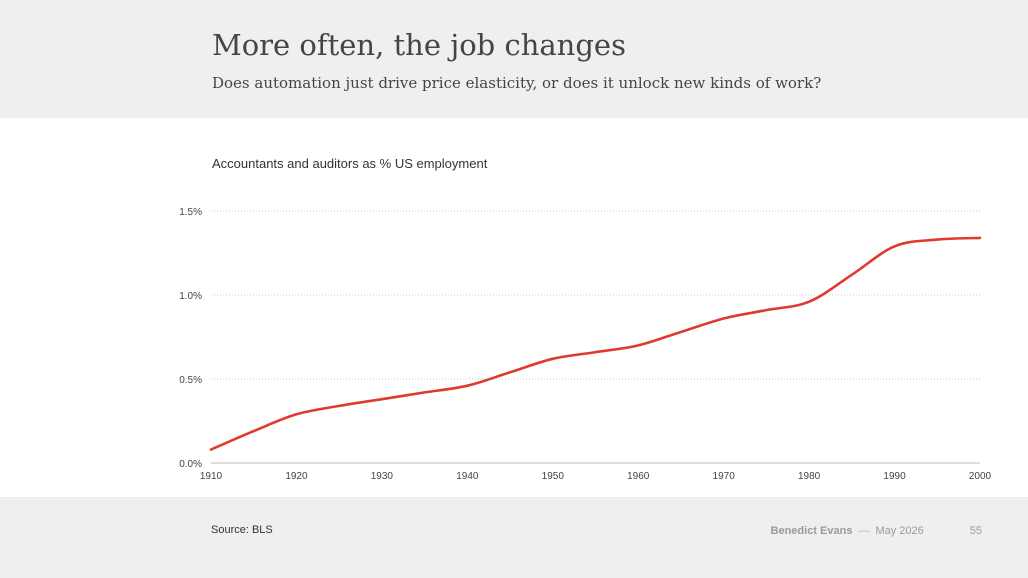 Image resolution: width=1028 pixels, height=578 pixels. Describe the element at coordinates (809, 476) in the screenshot. I see `x-tick-label: 1980` at that location.